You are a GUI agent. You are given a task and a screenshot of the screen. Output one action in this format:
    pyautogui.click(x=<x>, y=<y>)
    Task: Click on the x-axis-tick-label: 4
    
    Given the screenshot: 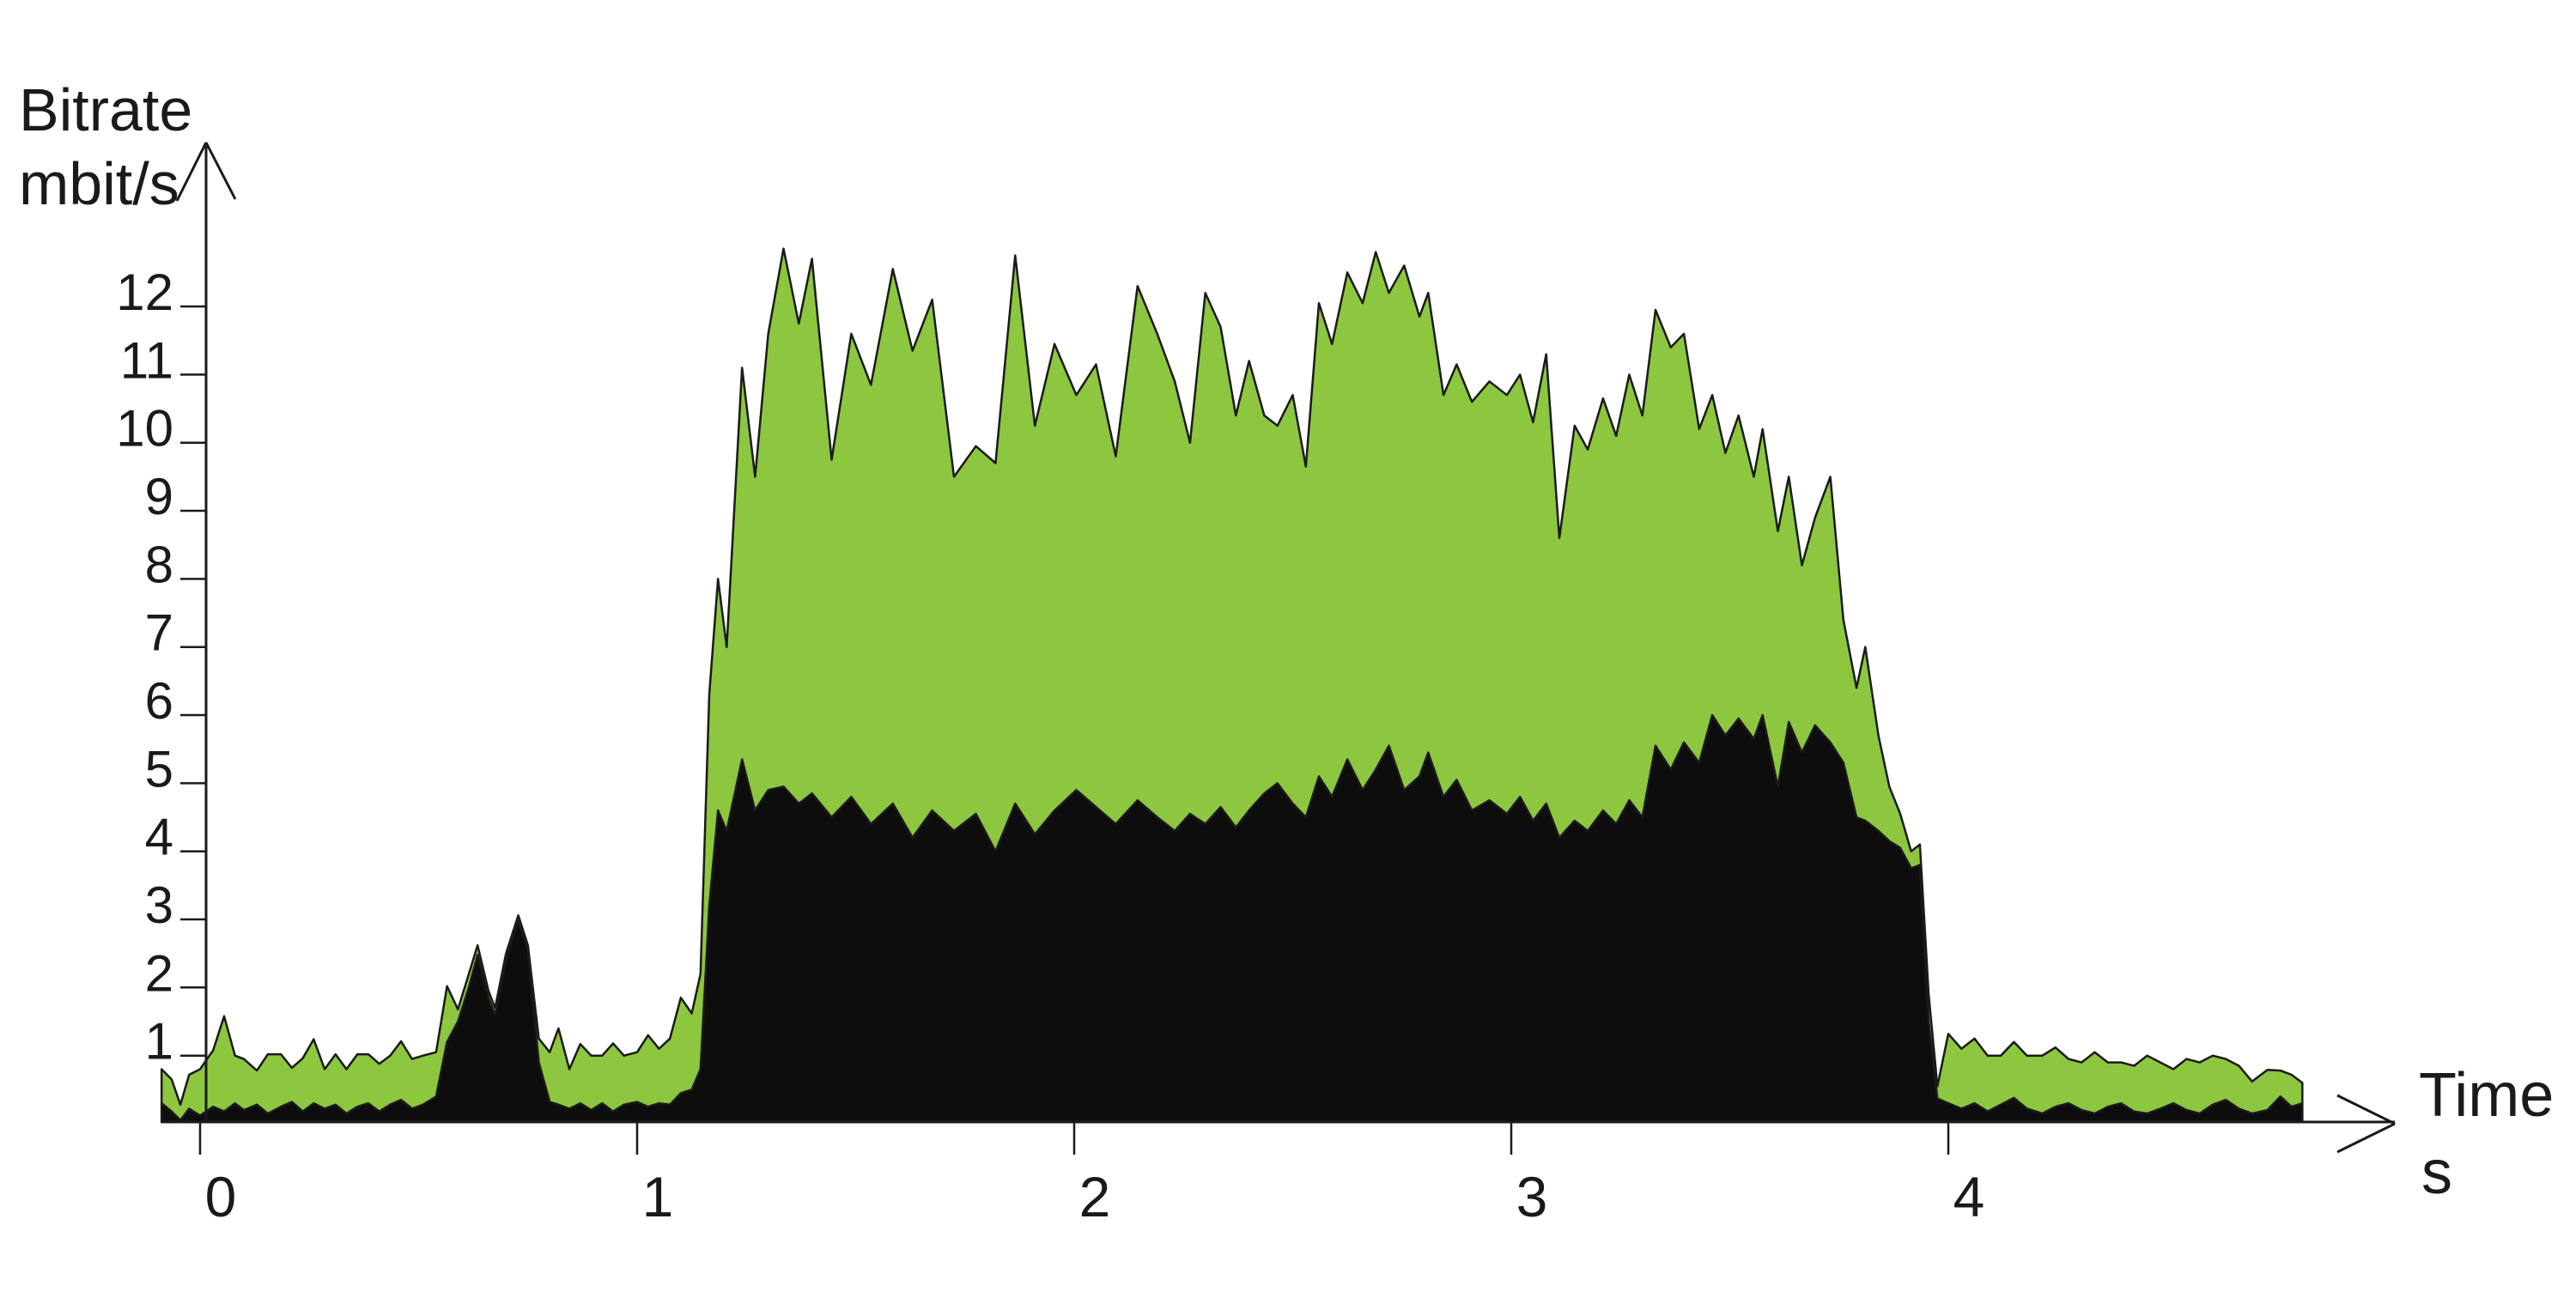 What is the action you would take?
    pyautogui.click(x=1969, y=1196)
    